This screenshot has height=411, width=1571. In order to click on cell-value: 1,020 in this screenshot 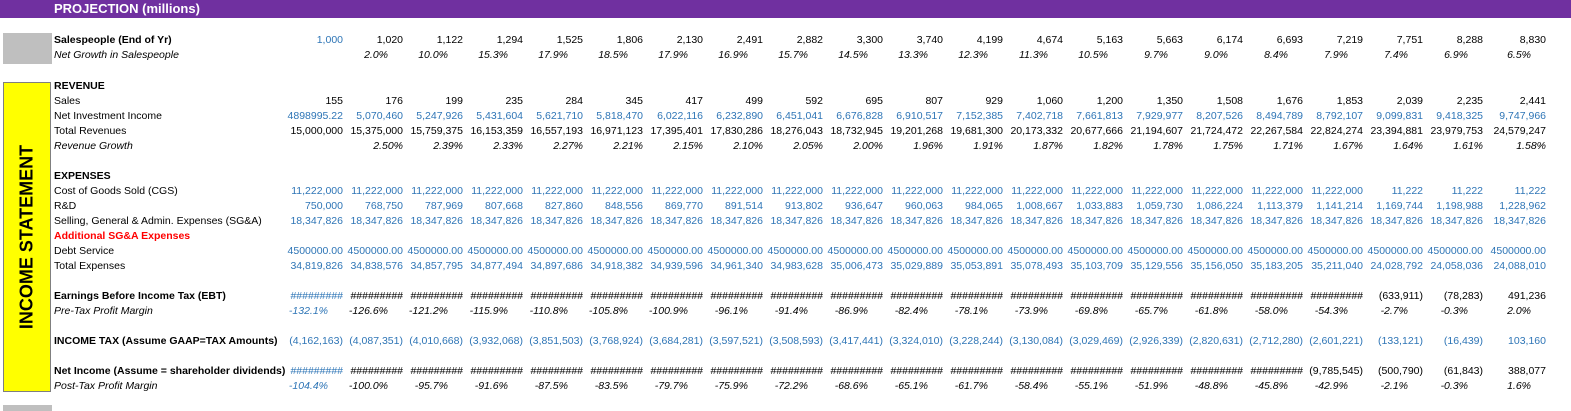, I will do `click(389, 40)`.